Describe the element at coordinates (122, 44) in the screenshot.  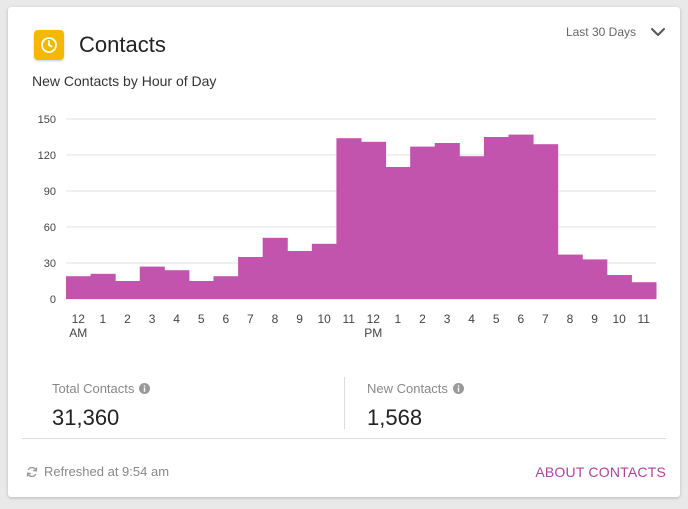
I see `card-title: Contacts` at that location.